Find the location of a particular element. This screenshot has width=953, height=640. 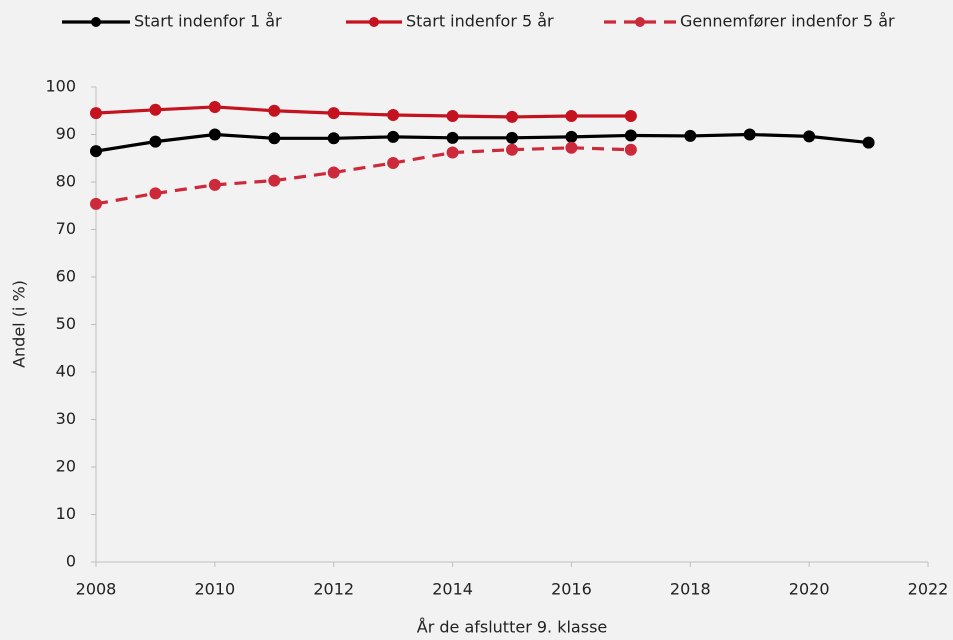

y-tick-label: 100 is located at coordinates (60, 86).